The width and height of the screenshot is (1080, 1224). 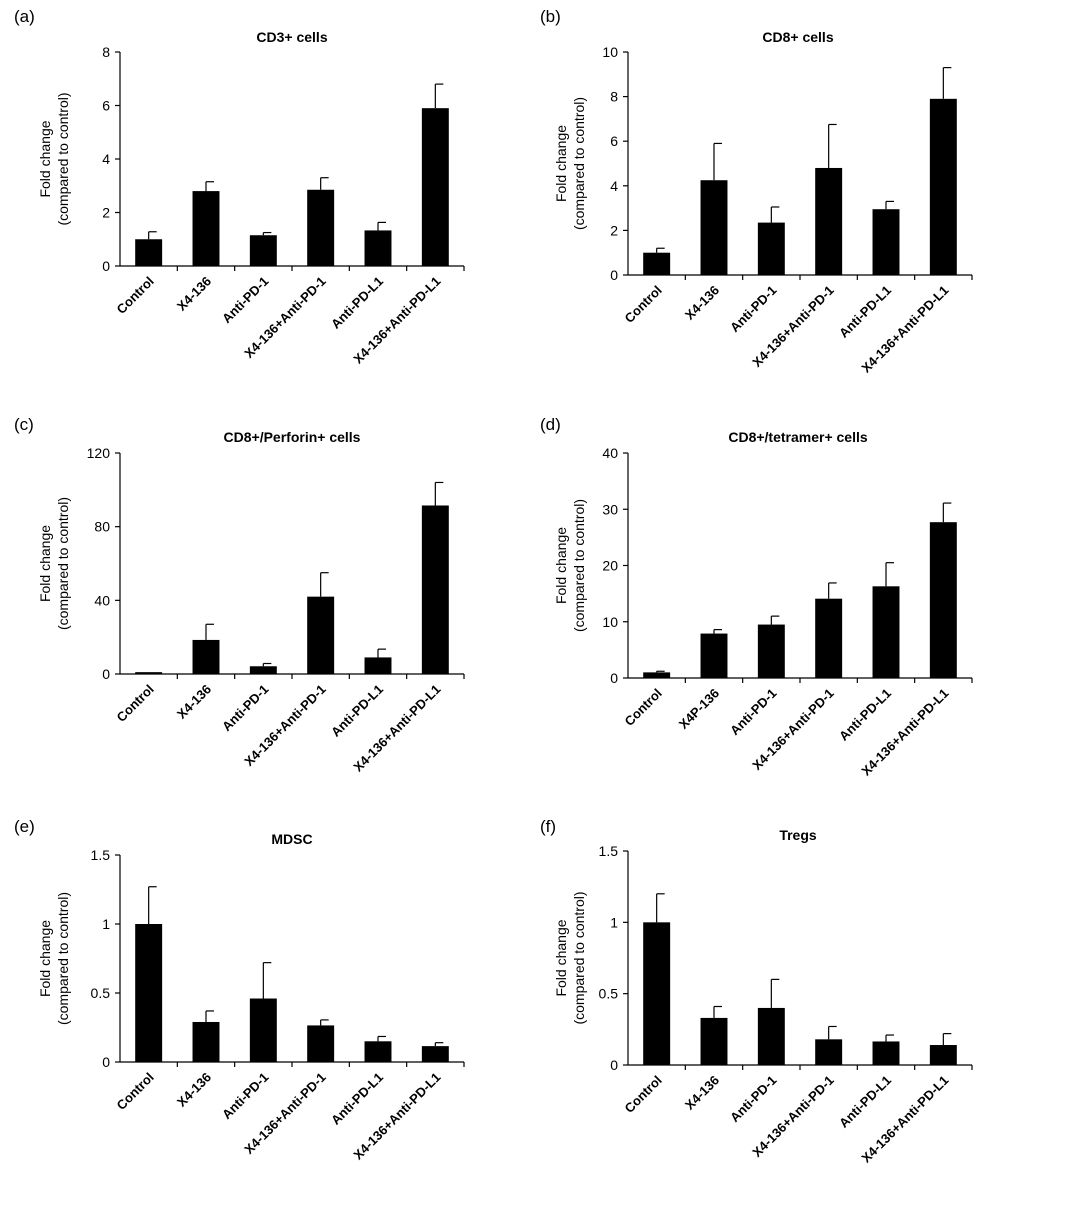 I want to click on y-tick-label: 120, so click(x=99, y=453).